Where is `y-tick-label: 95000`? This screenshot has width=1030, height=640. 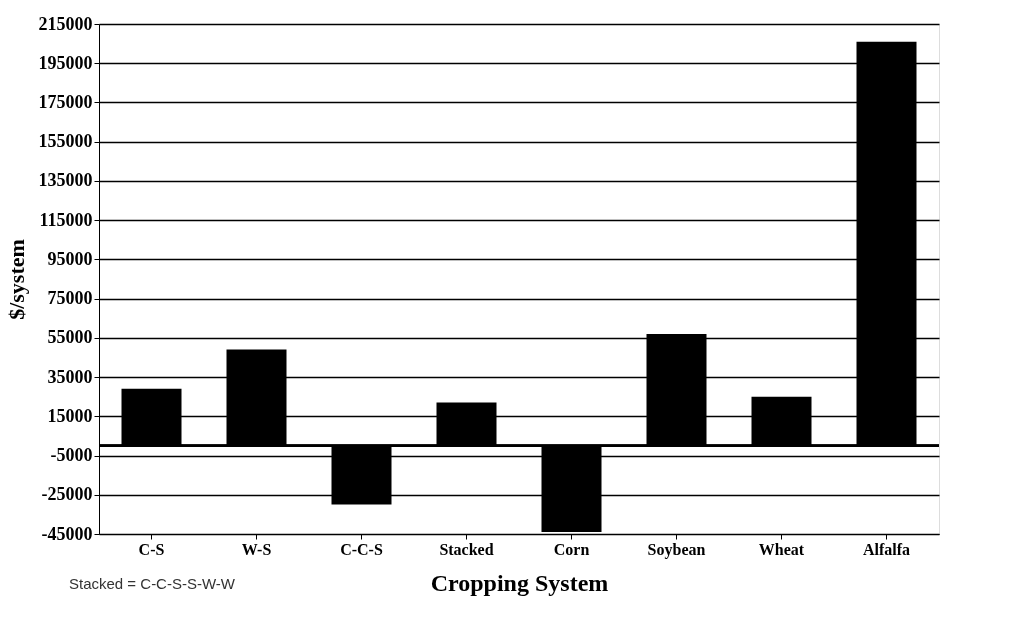 y-tick-label: 95000 is located at coordinates (70, 258).